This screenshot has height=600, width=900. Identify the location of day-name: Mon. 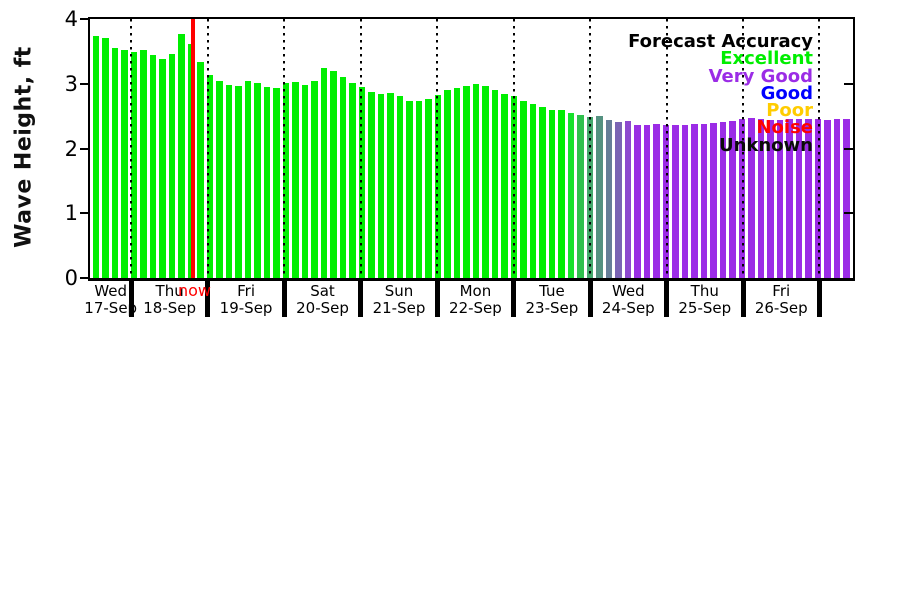
(475, 291).